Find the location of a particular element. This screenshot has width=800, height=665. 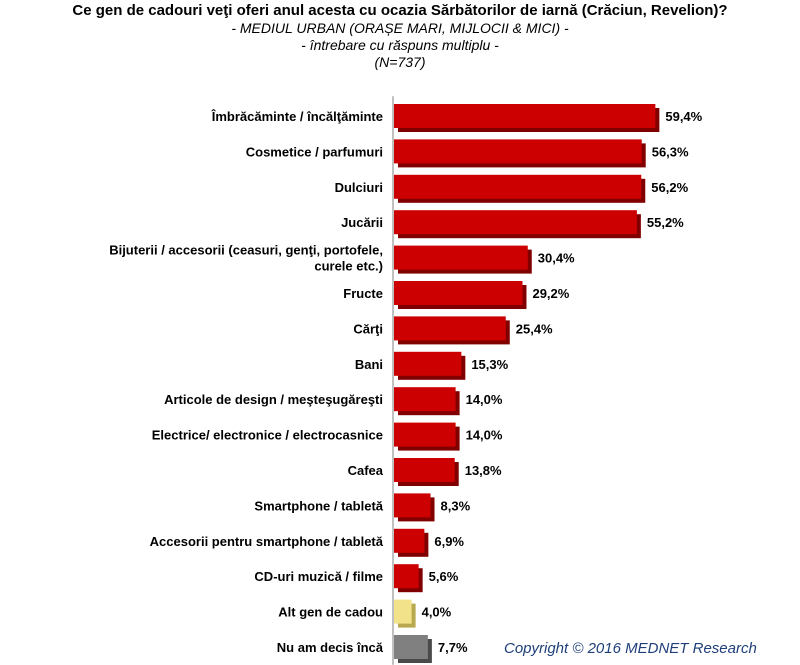

category-label: Îmbrăcăminte / încălţăminte is located at coordinates (297, 116).